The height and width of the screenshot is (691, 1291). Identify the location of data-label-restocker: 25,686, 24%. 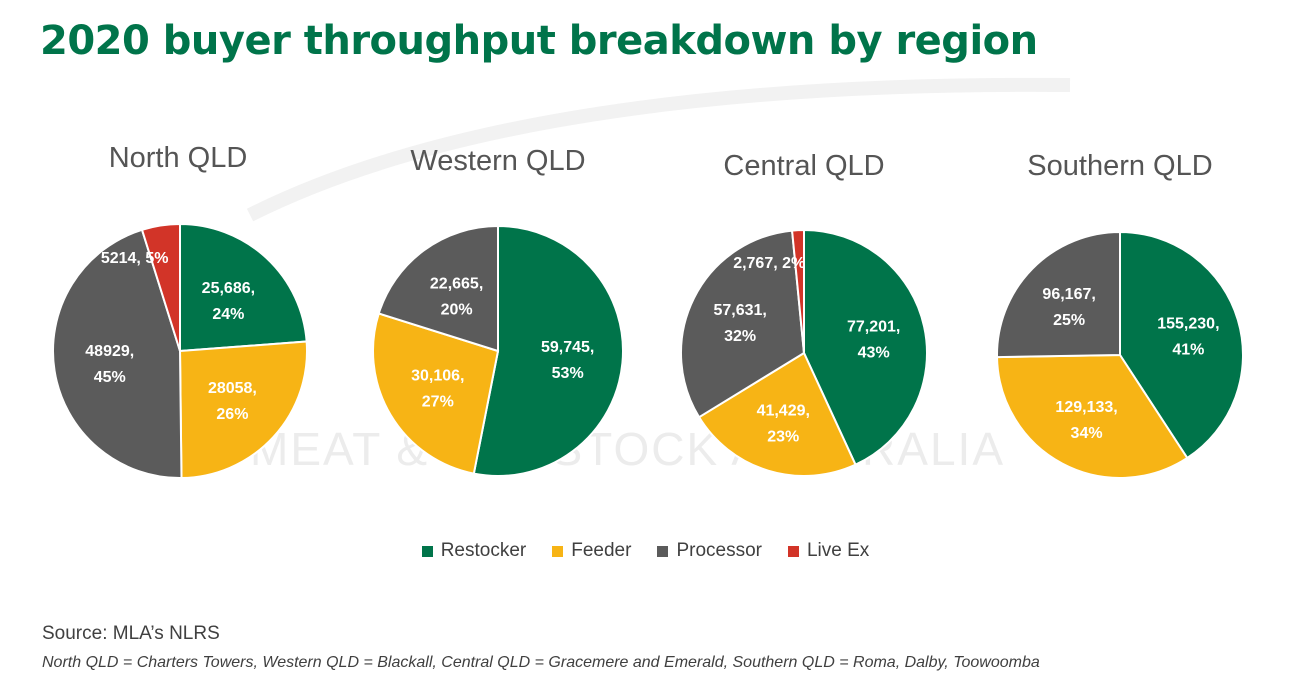
(228, 301).